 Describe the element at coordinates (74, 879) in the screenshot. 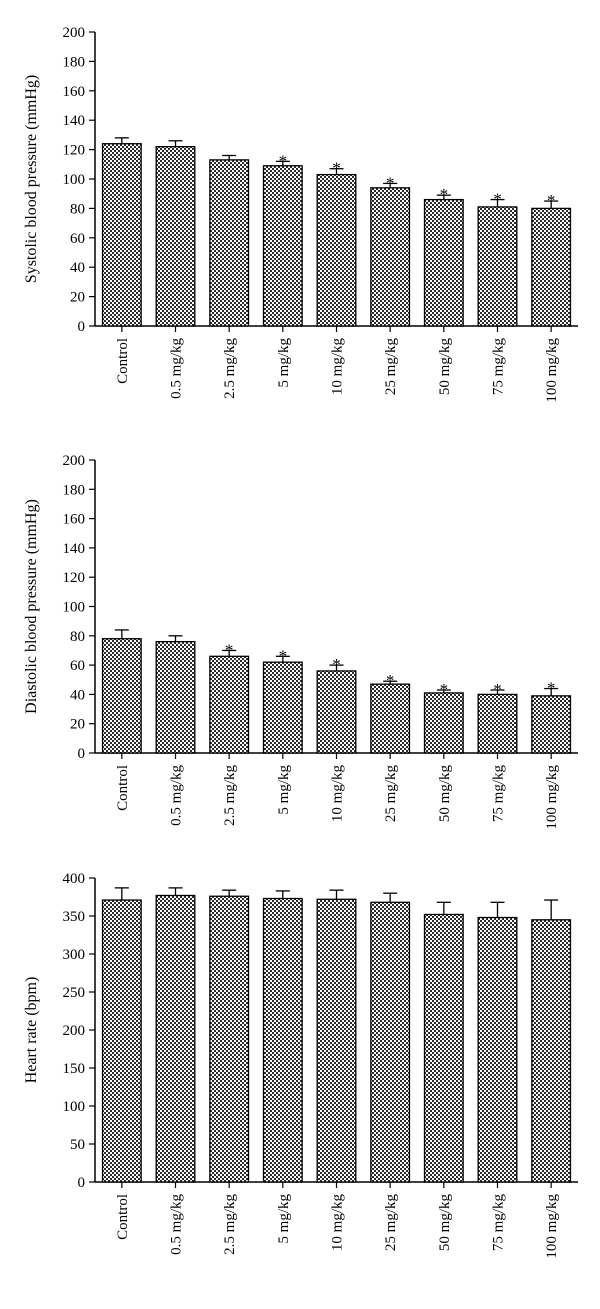

I see `y-tick-label: 400` at that location.